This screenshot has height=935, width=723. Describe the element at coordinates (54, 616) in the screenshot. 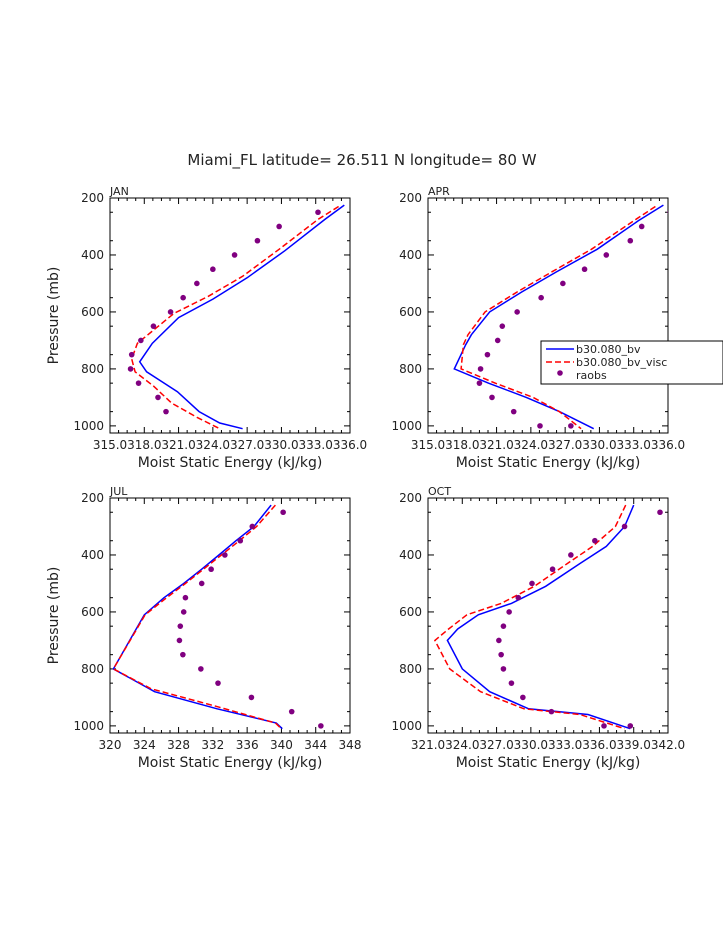

I see `y-axis-label: Pressure (mb)` at that location.